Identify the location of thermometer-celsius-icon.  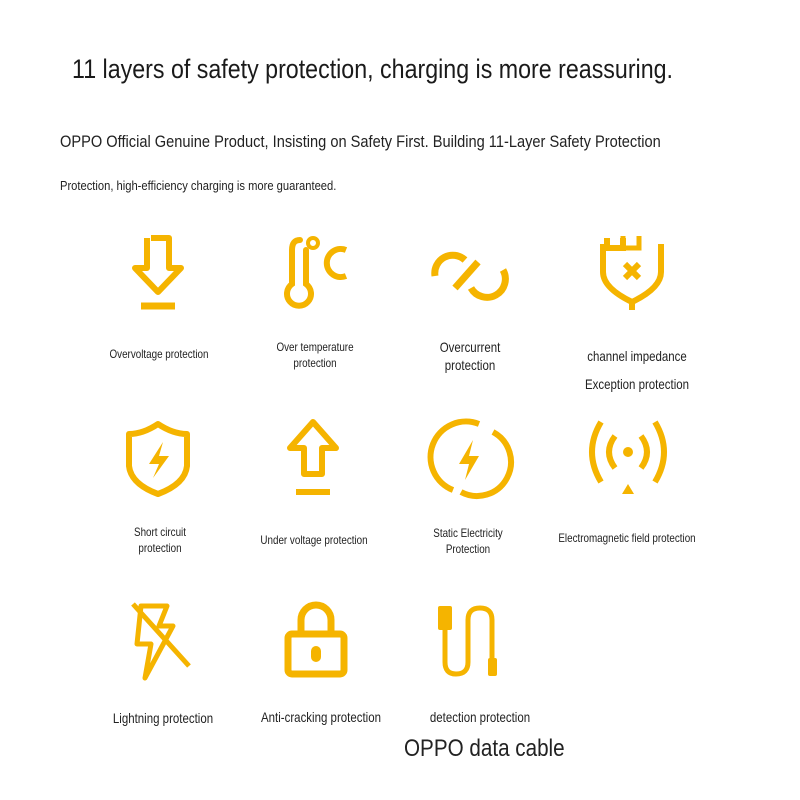
(316, 272).